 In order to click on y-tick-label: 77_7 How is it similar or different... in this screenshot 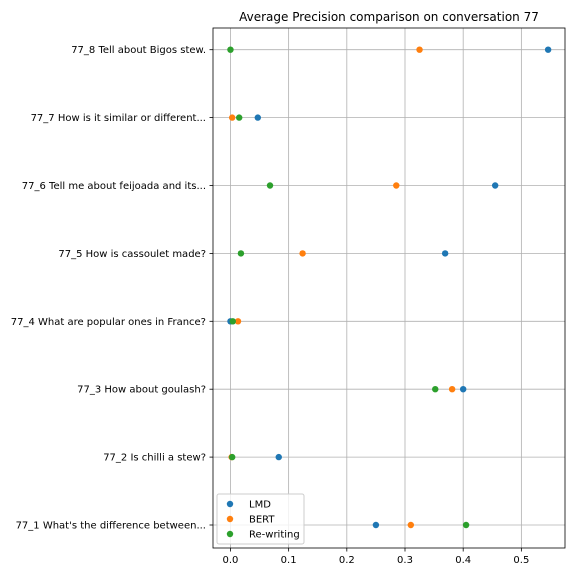, I will do `click(118, 118)`.